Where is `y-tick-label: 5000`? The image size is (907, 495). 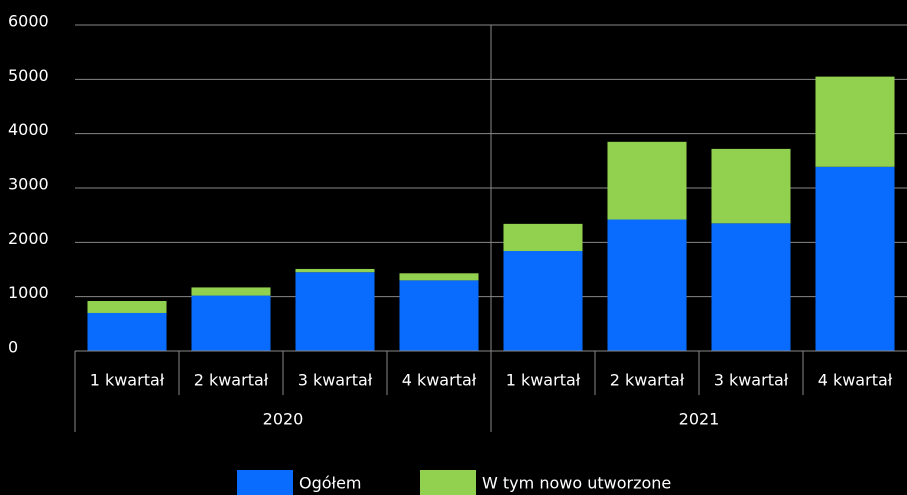 y-tick-label: 5000 is located at coordinates (28, 75).